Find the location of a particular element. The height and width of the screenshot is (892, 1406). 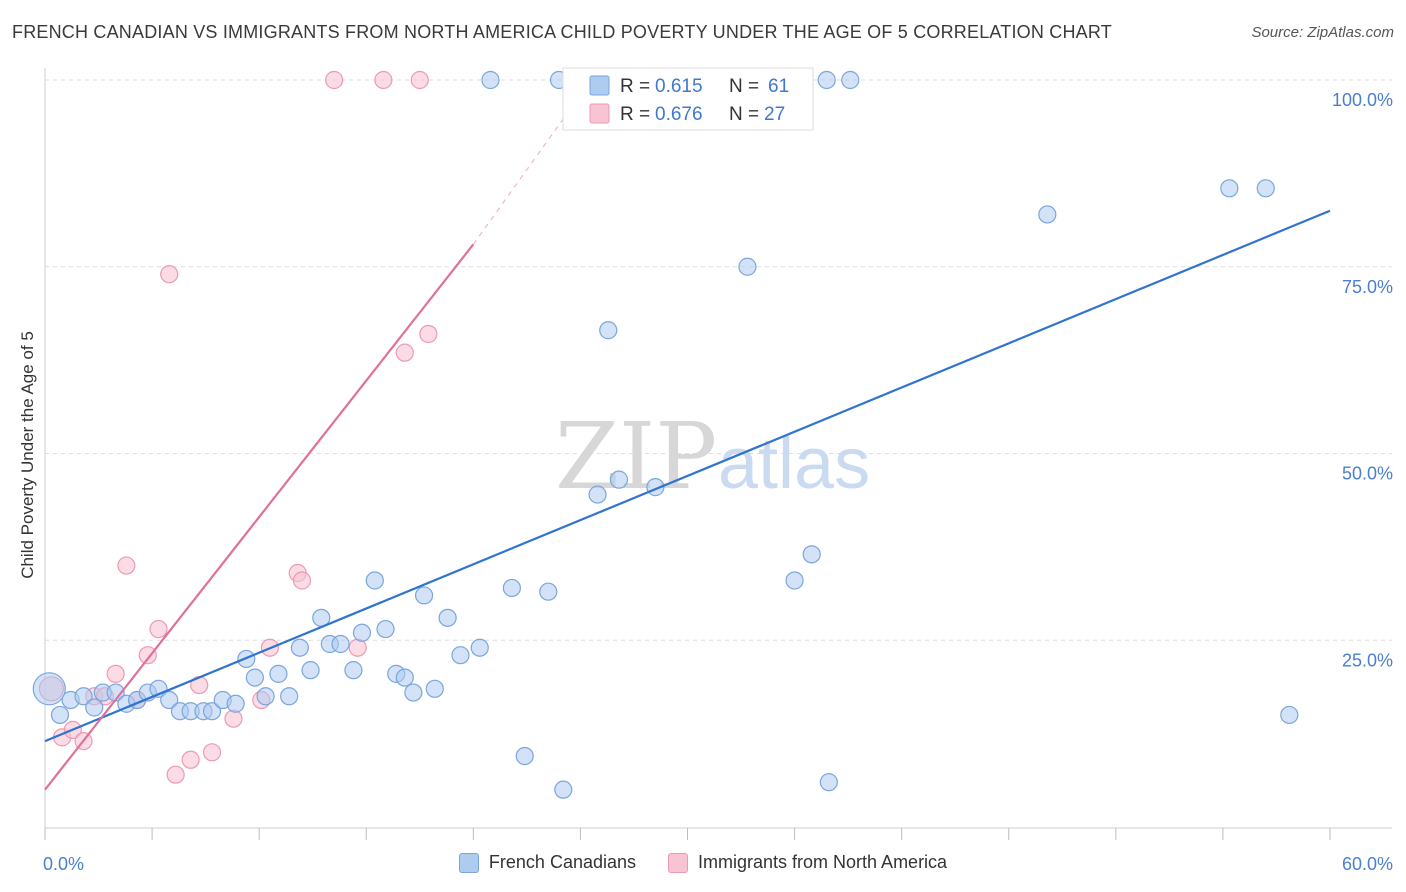

y-tick-label: 75.0% is located at coordinates (1367, 287).